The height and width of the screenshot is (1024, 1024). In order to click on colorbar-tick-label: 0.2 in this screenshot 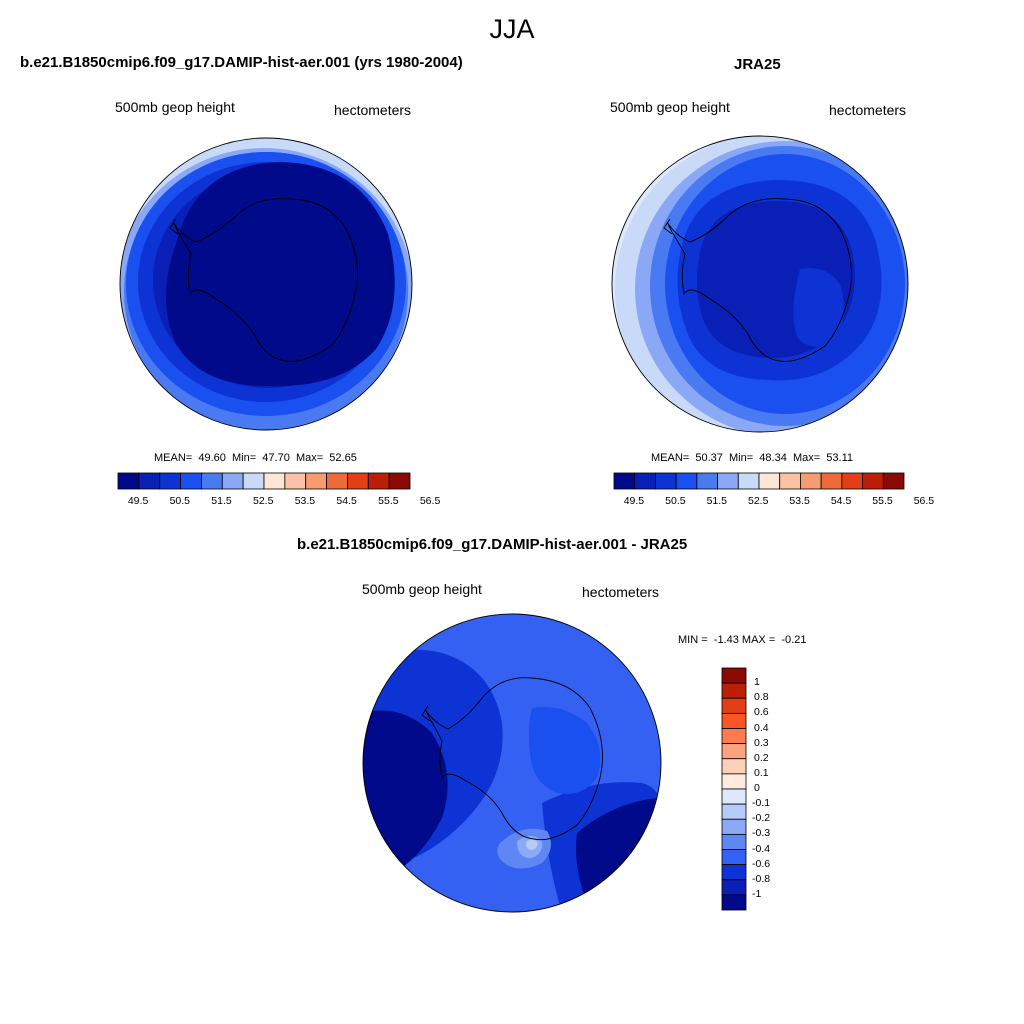, I will do `click(761, 757)`.